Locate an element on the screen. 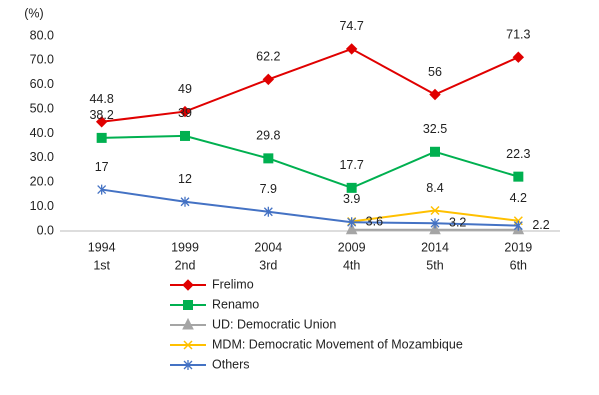  data-label: 3.2 is located at coordinates (457, 222).